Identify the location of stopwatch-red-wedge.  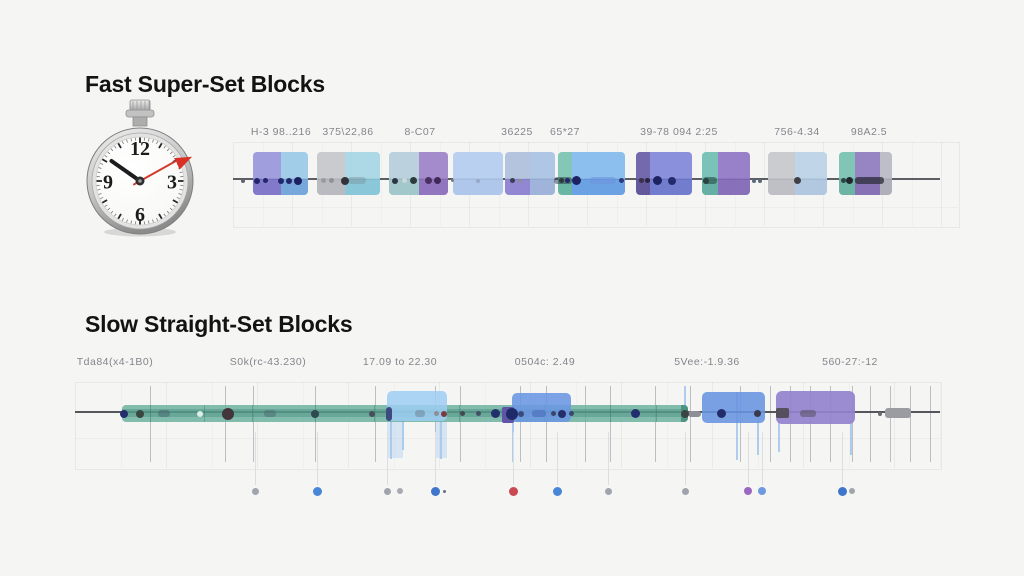
(183, 163).